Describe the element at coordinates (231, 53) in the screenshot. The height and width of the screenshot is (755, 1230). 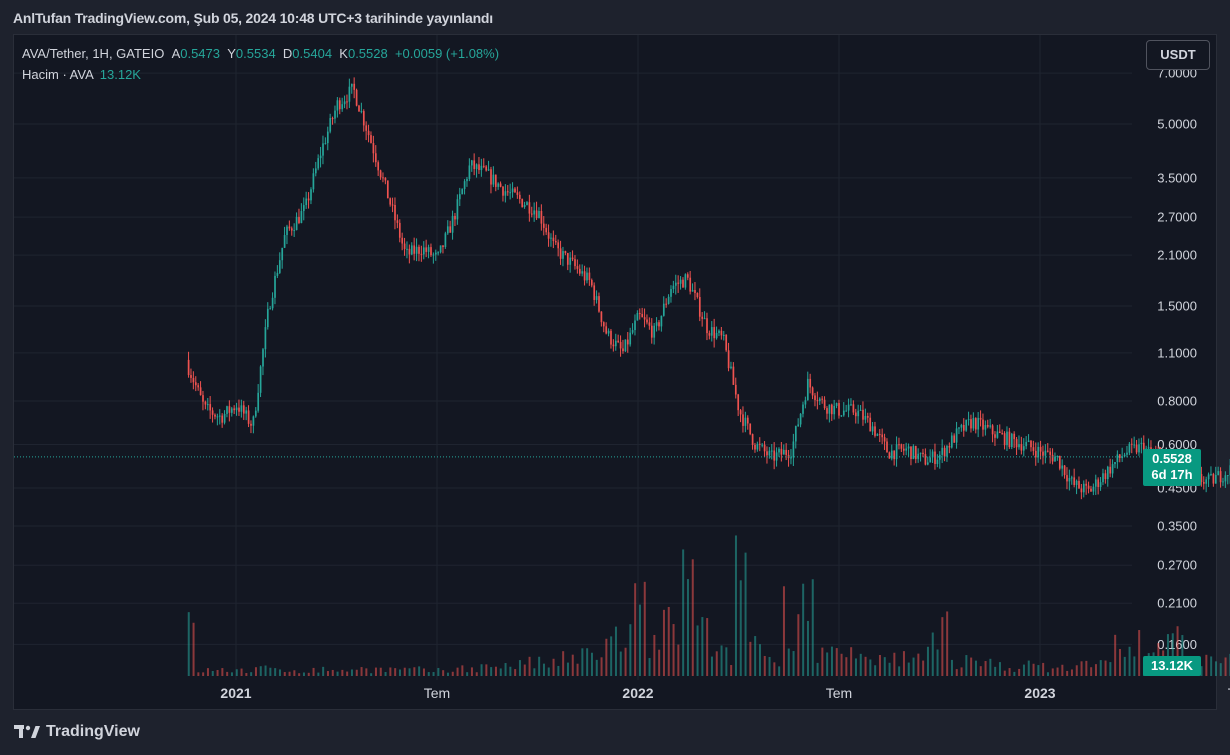
I see `high-label: Y` at that location.